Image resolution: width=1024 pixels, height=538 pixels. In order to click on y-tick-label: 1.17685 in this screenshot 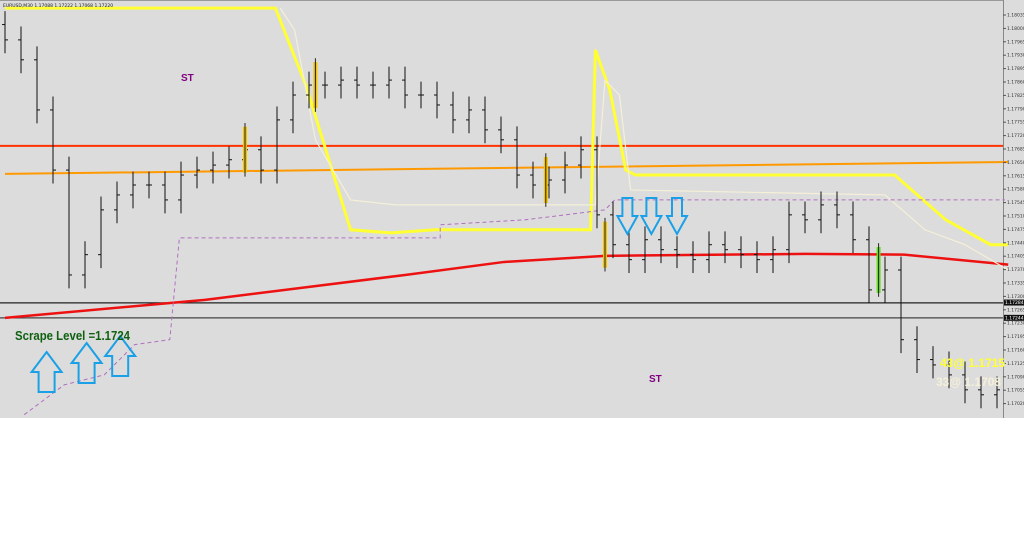, I will do `click(1015, 150)`.